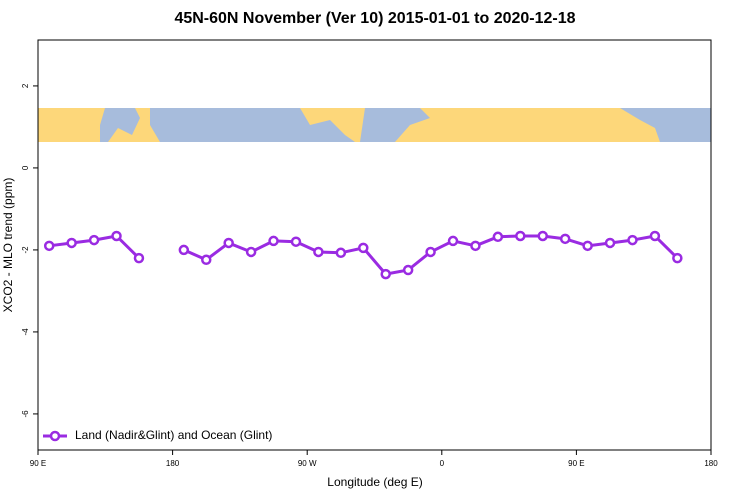 Image resolution: width=750 pixels, height=500 pixels. I want to click on x-axis-label: Longitude (deg E), so click(374, 482).